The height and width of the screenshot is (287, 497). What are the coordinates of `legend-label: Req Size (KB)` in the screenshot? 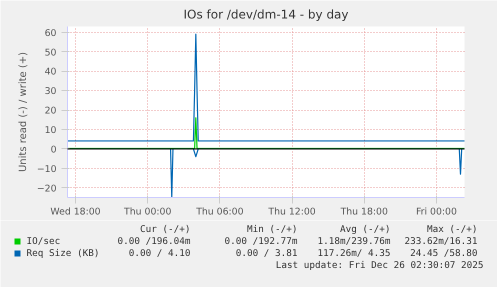 It's located at (63, 253).